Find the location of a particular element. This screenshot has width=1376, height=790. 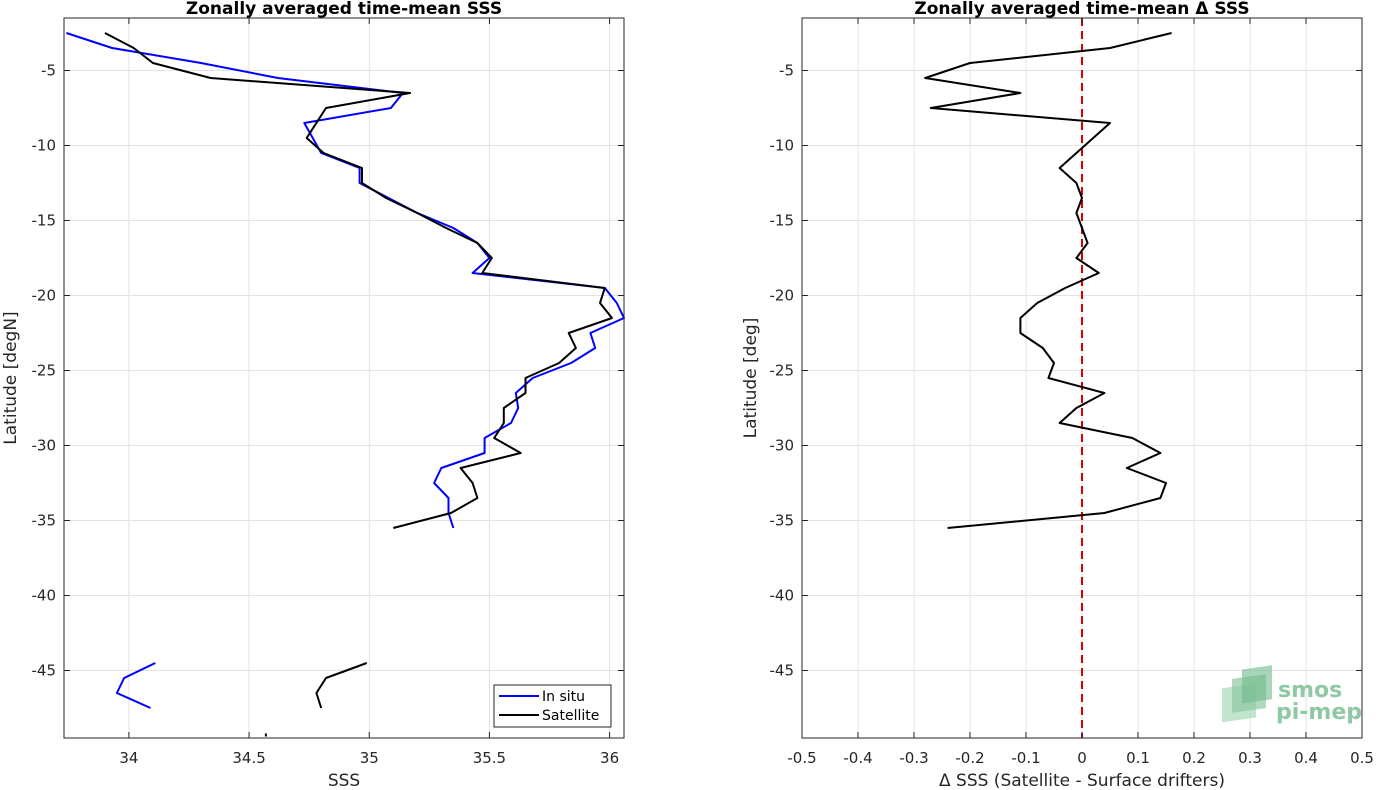

delta-sss-xtick-label: -0.3 is located at coordinates (913, 758).